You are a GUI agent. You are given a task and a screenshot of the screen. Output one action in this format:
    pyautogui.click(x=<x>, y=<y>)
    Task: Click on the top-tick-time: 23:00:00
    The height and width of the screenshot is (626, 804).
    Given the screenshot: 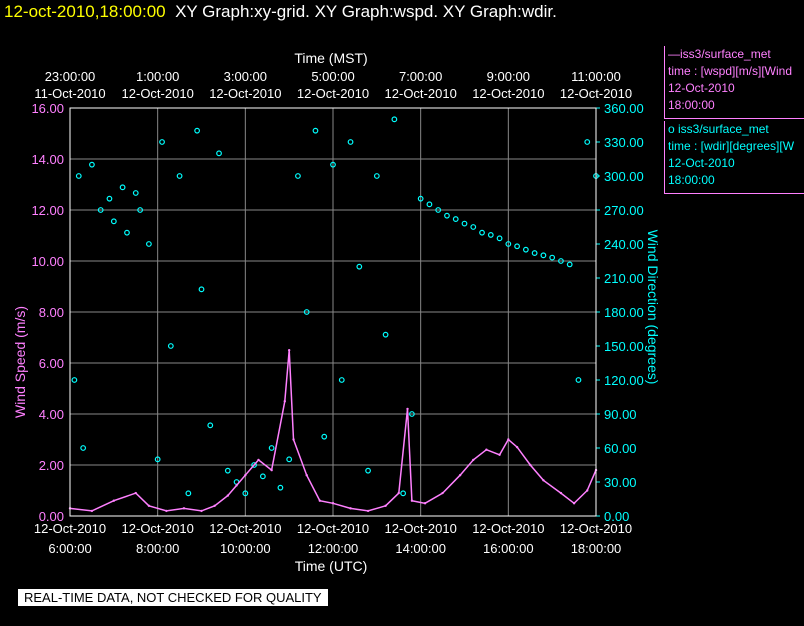 What is the action you would take?
    pyautogui.click(x=70, y=76)
    